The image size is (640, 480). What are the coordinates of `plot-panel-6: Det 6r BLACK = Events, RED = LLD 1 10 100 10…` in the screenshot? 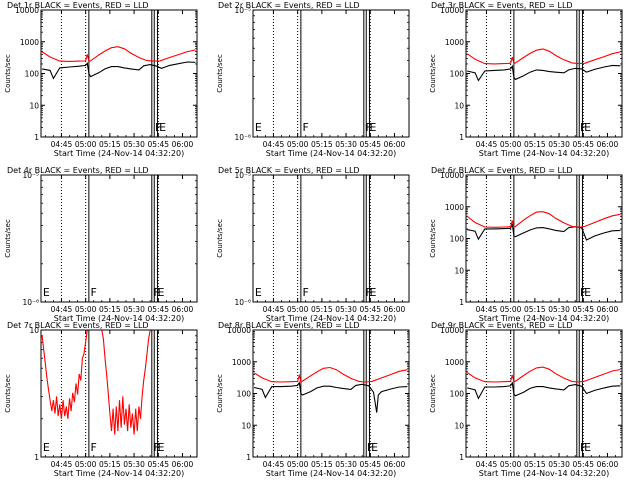 It's located at (526, 244).